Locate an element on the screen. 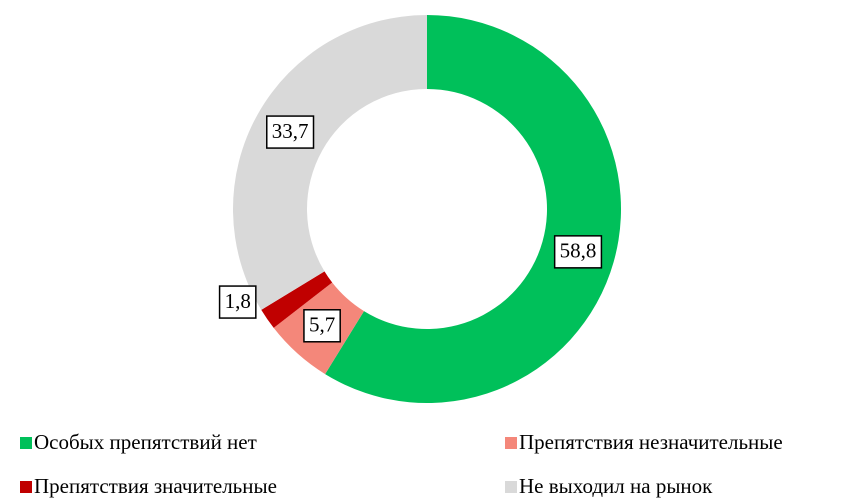 The width and height of the screenshot is (851, 503). data-label: 1,8 is located at coordinates (238, 301).